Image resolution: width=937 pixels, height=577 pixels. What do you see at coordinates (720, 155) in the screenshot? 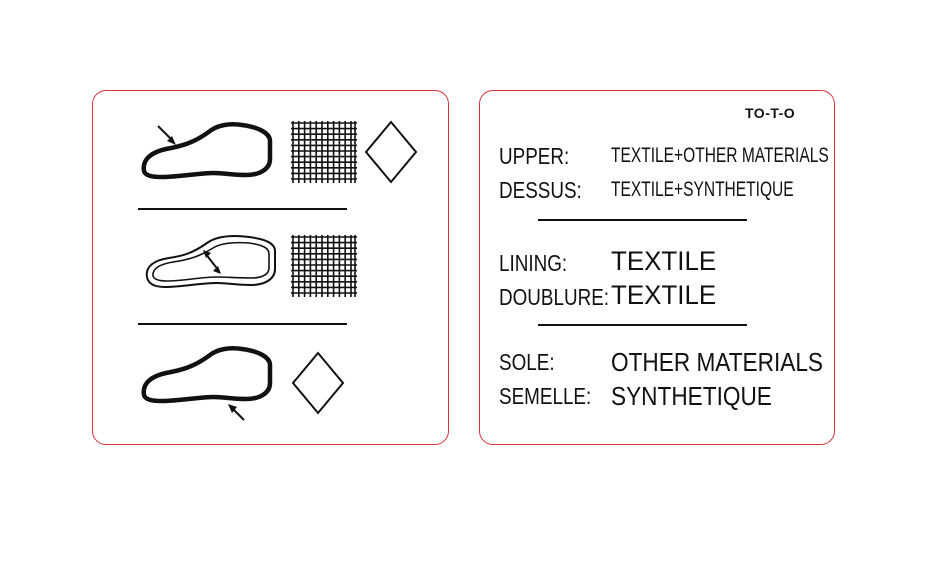
I see `upper-value: TEXTILE+OTHER MATERIALS` at bounding box center [720, 155].